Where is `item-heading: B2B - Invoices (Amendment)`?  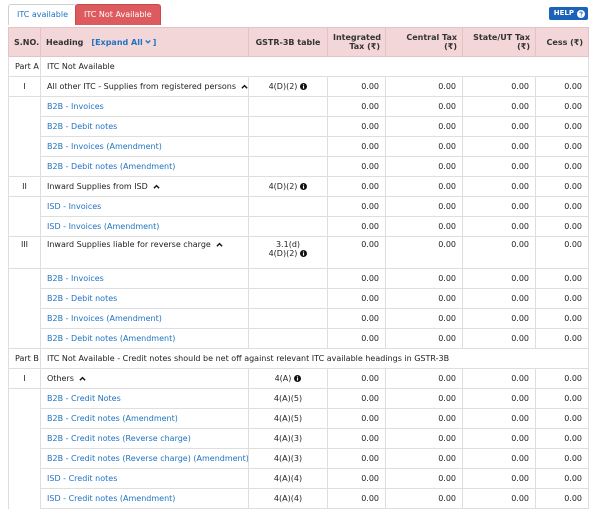
item-heading: B2B - Invoices (Amendment) is located at coordinates (144, 318).